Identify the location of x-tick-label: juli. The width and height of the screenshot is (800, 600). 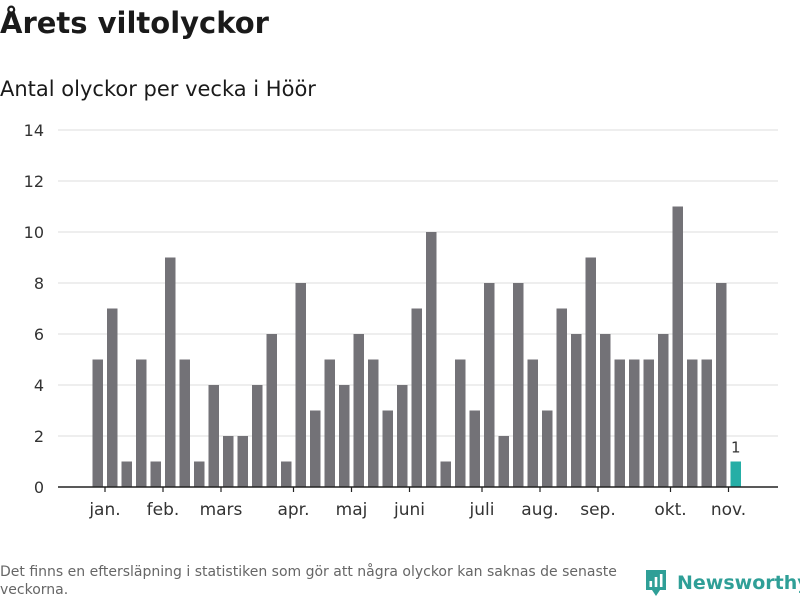
(482, 510).